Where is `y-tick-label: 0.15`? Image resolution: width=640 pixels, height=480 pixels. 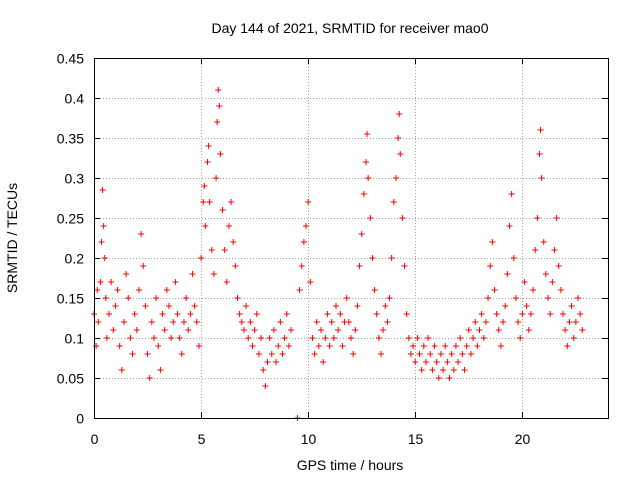 y-tick-label: 0.15 is located at coordinates (70, 299).